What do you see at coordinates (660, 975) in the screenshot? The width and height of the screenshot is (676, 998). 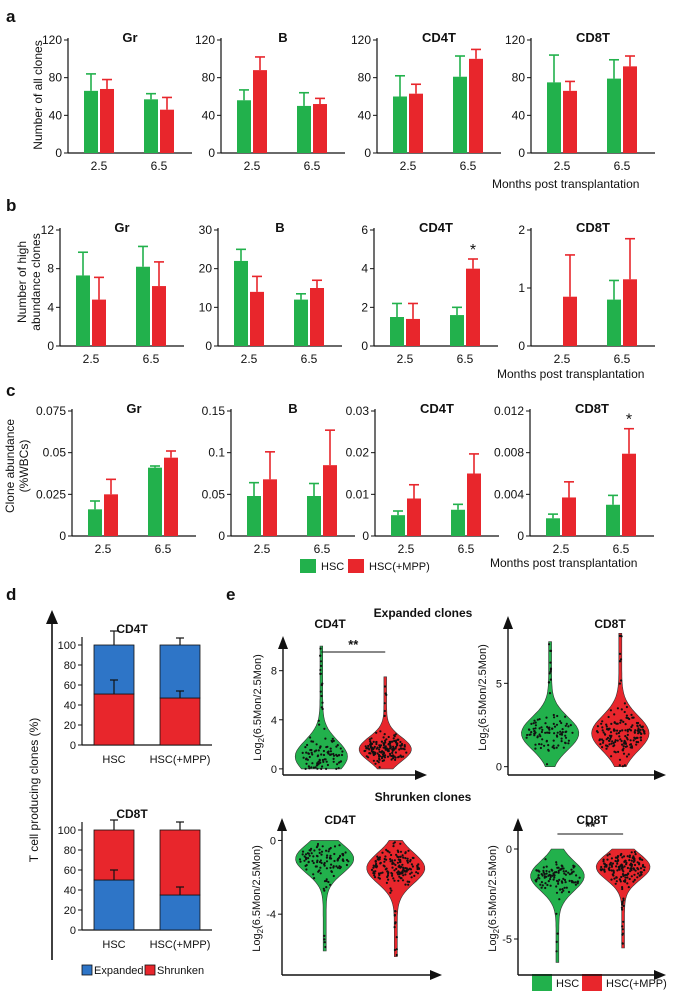 I see `x-axis-arrowhead` at bounding box center [660, 975].